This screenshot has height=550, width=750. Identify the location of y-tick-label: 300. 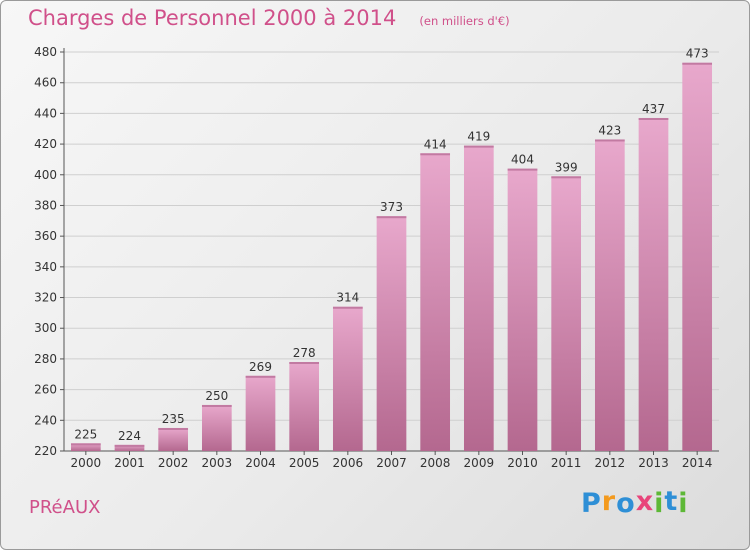
(45, 328).